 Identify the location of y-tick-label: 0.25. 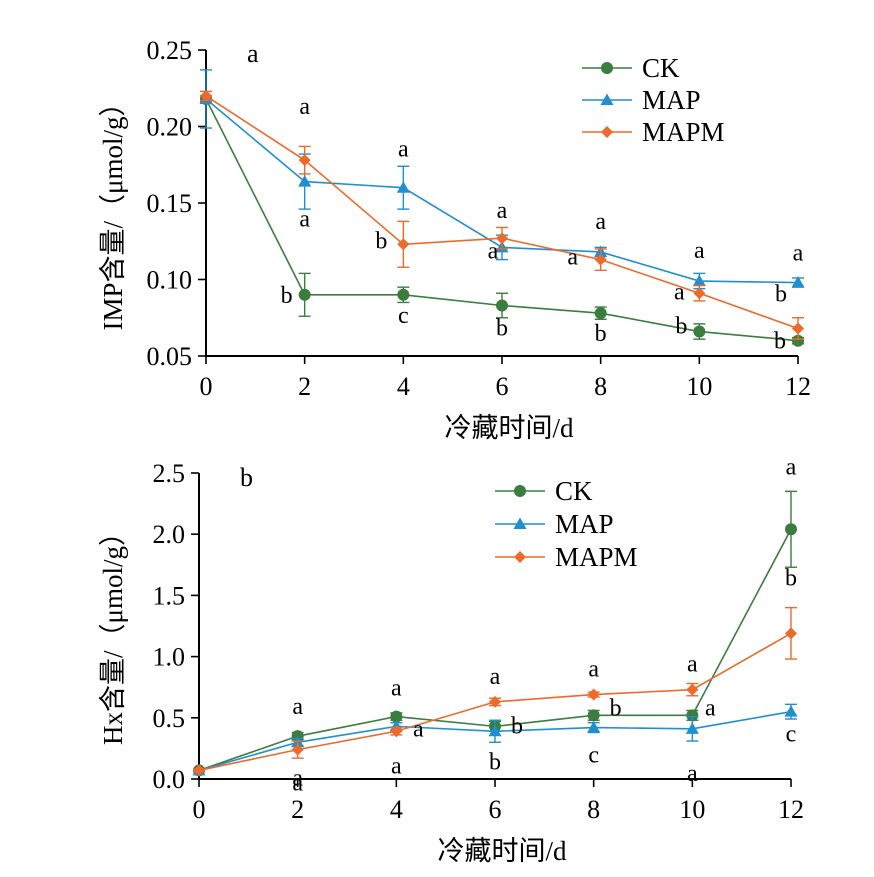
(170, 50).